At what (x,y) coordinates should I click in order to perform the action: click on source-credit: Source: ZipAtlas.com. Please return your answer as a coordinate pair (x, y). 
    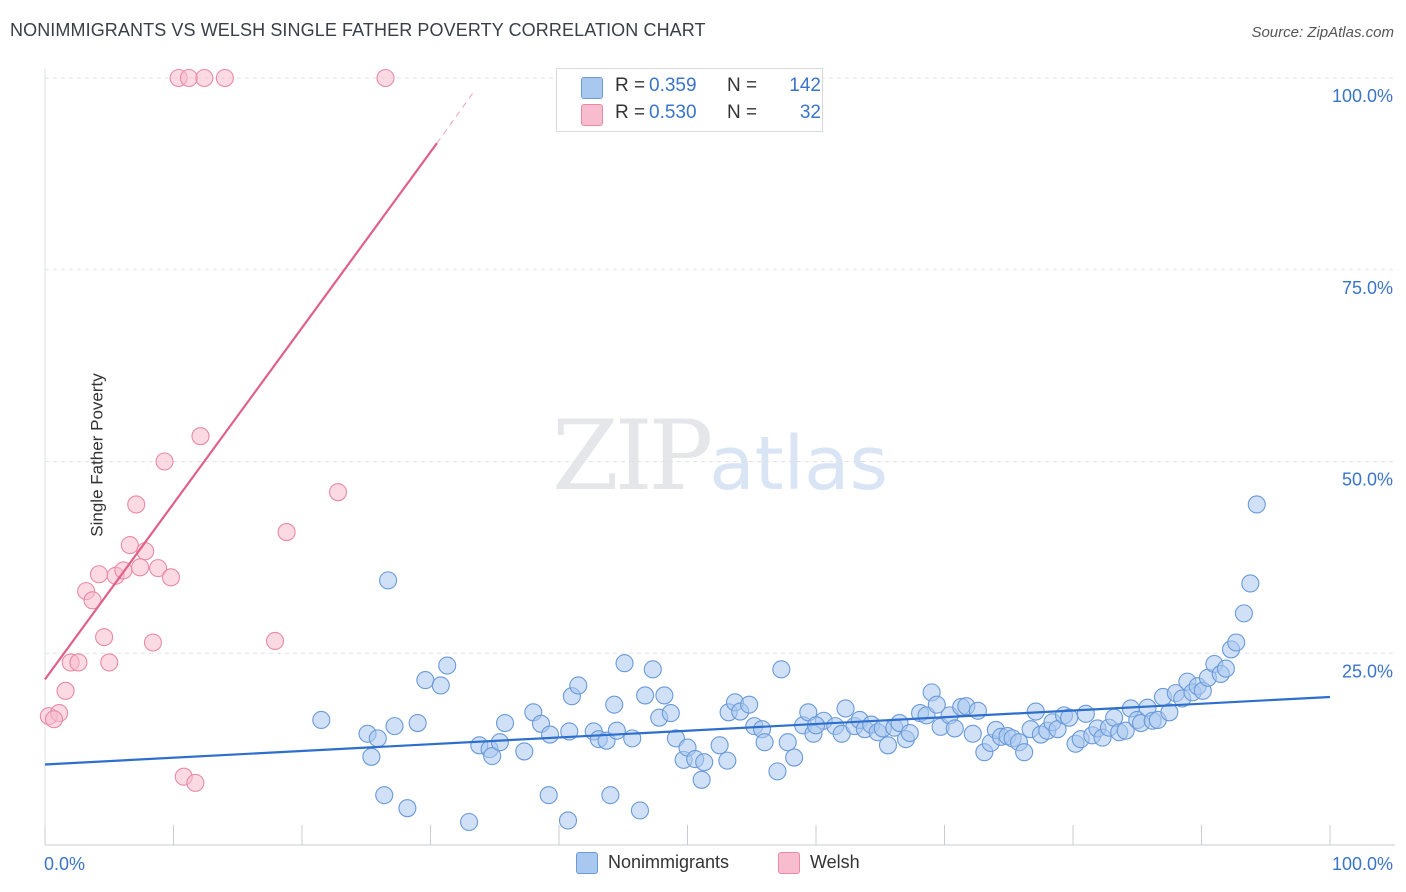
    Looking at the image, I should click on (1322, 32).